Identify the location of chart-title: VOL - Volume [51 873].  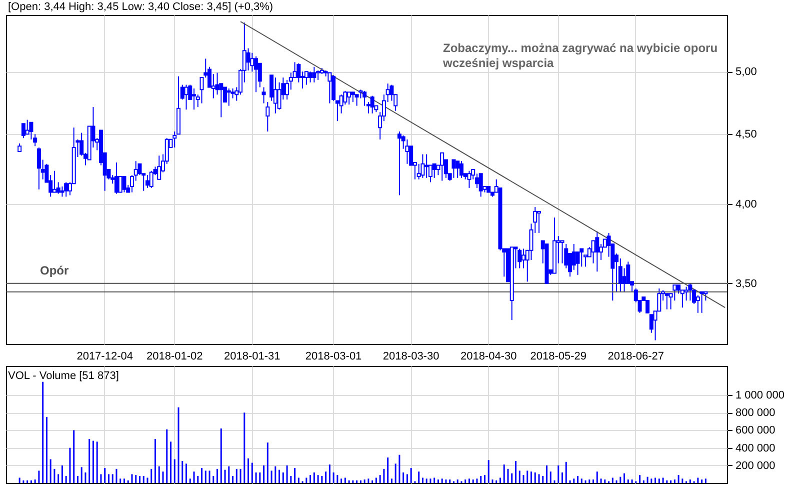
(63, 376).